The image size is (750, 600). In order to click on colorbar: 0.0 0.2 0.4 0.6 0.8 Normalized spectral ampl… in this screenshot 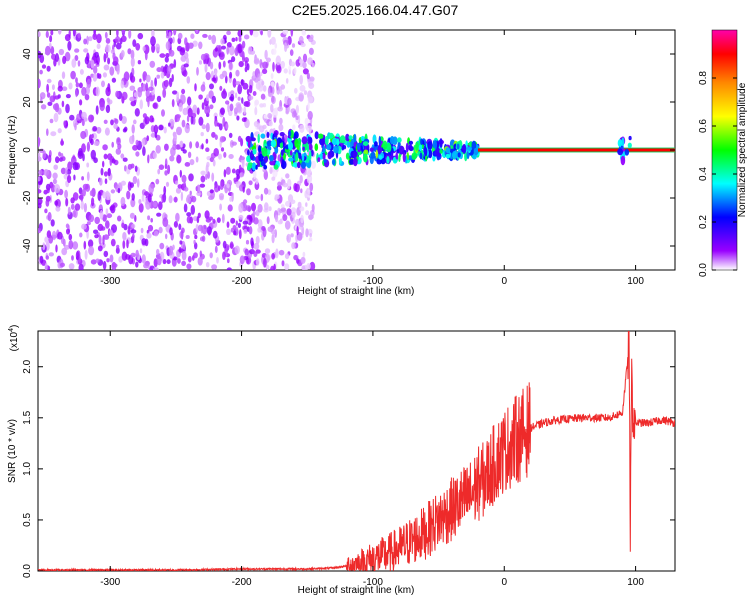, I will do `click(723, 153)`.